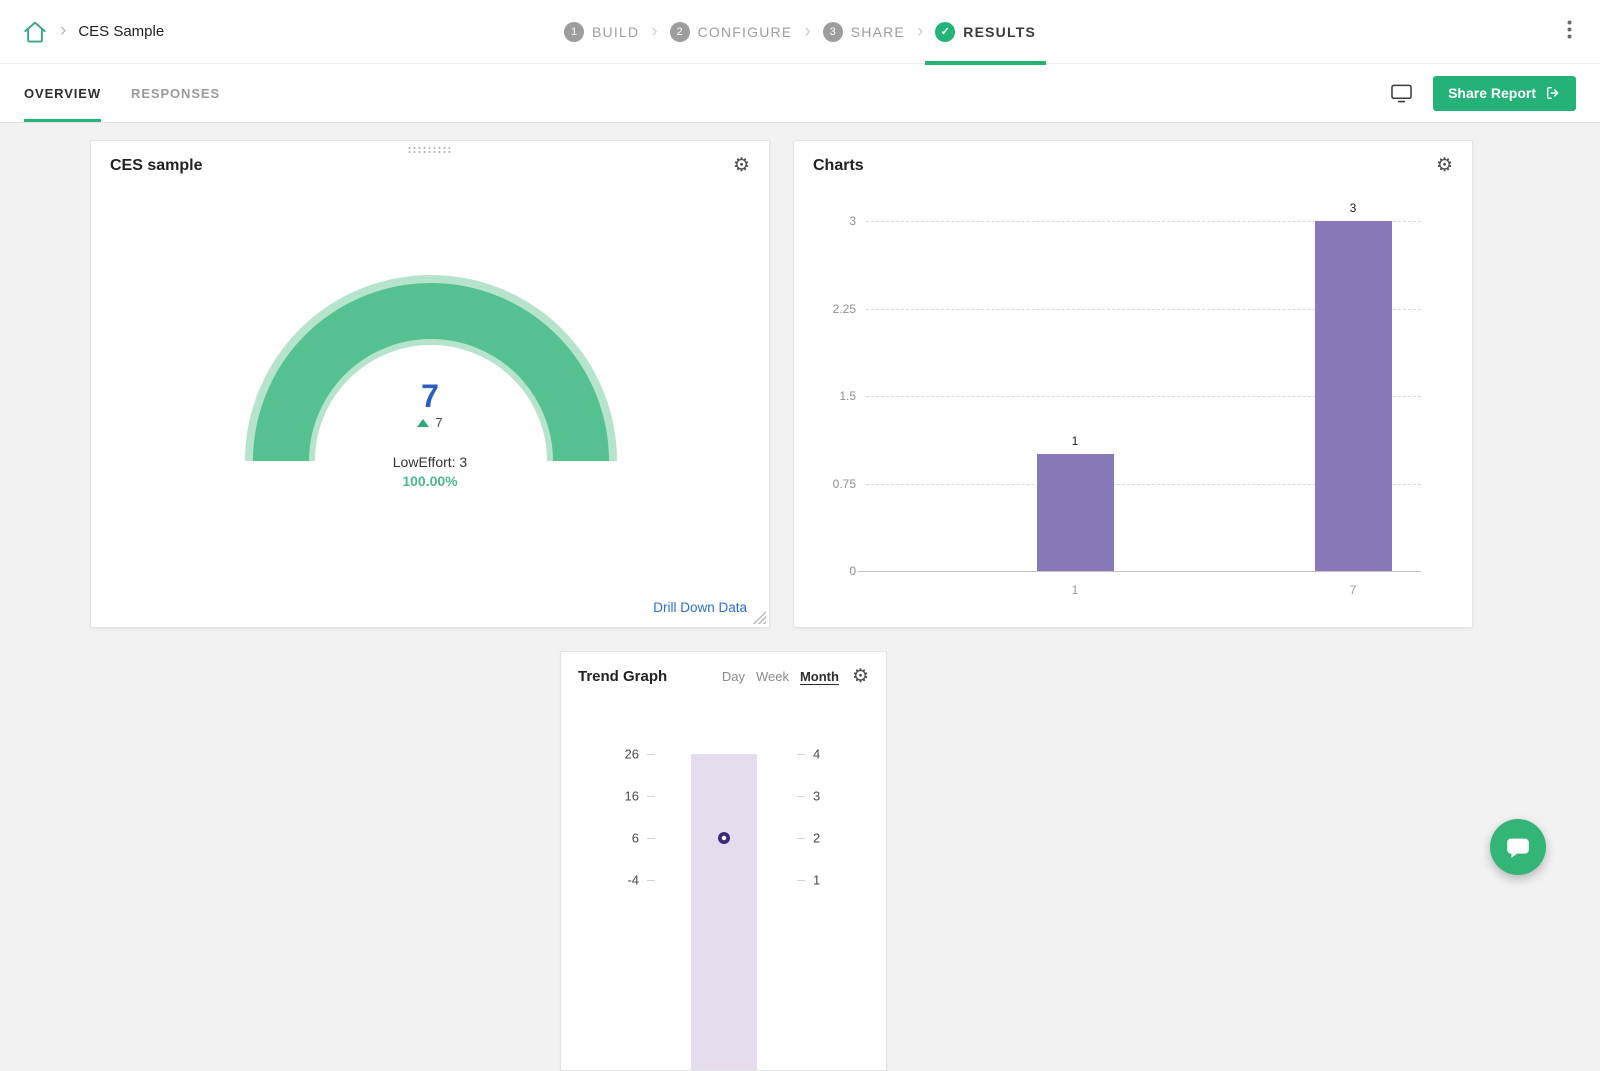  I want to click on share-report-label: Share Report, so click(1492, 93).